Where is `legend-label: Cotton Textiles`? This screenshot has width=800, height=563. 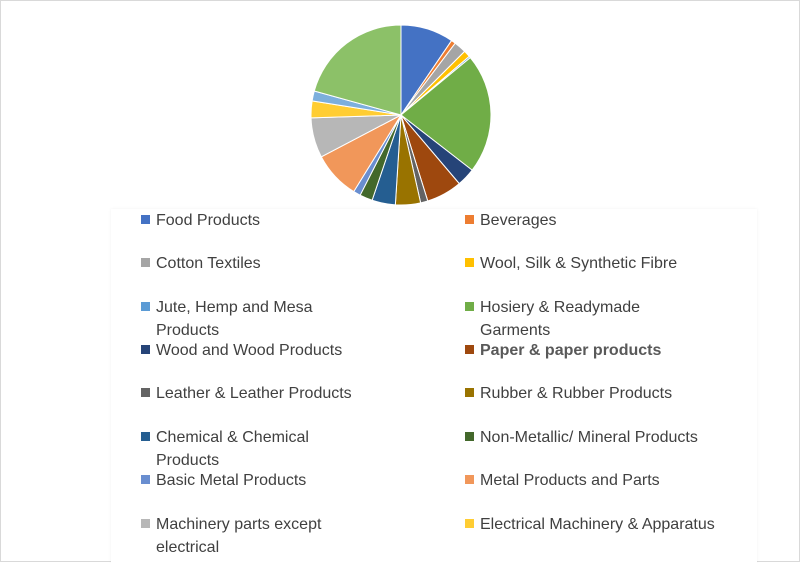
legend-label: Cotton Textiles is located at coordinates (208, 263).